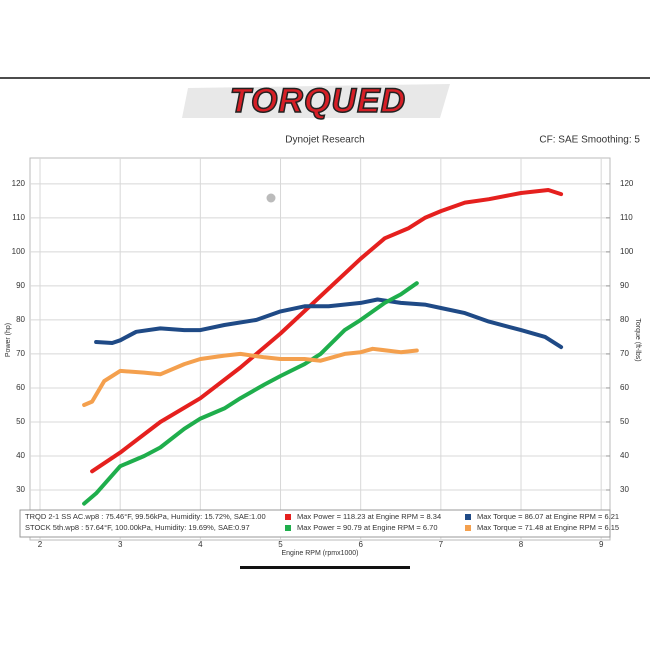 This screenshot has height=650, width=650. I want to click on logo-text: TORQUED, so click(318, 101).